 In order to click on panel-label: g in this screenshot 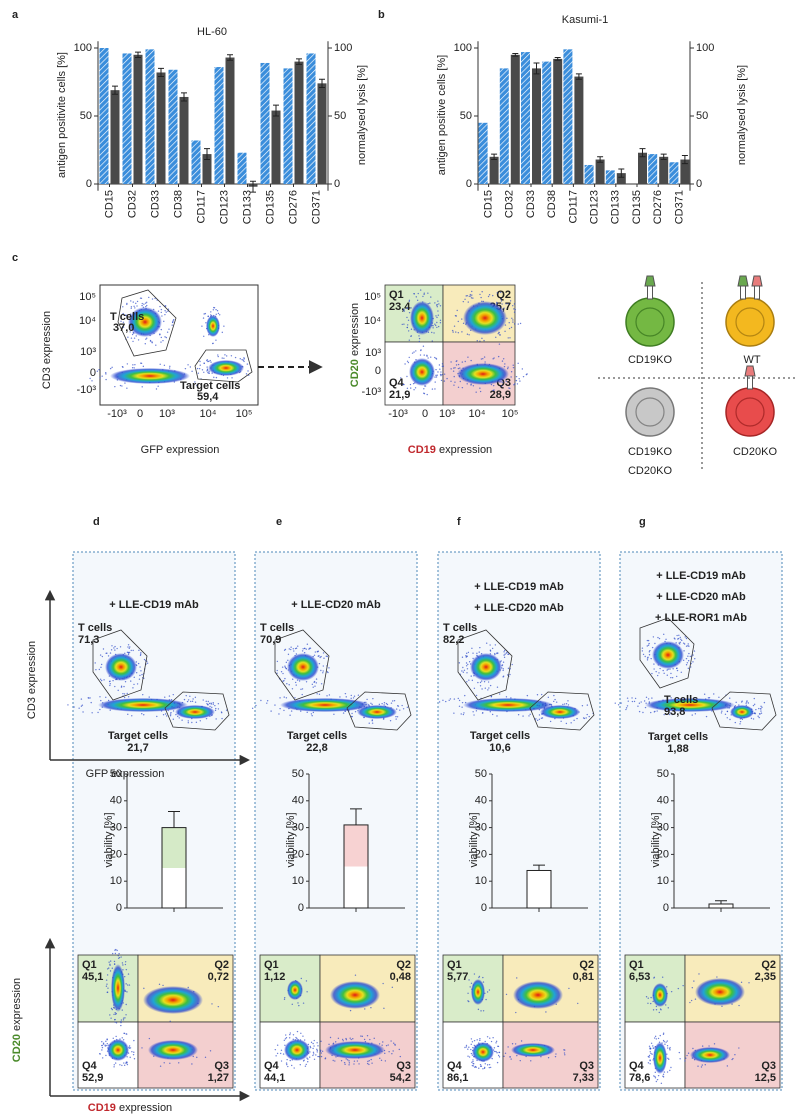, I will do `click(642, 522)`.